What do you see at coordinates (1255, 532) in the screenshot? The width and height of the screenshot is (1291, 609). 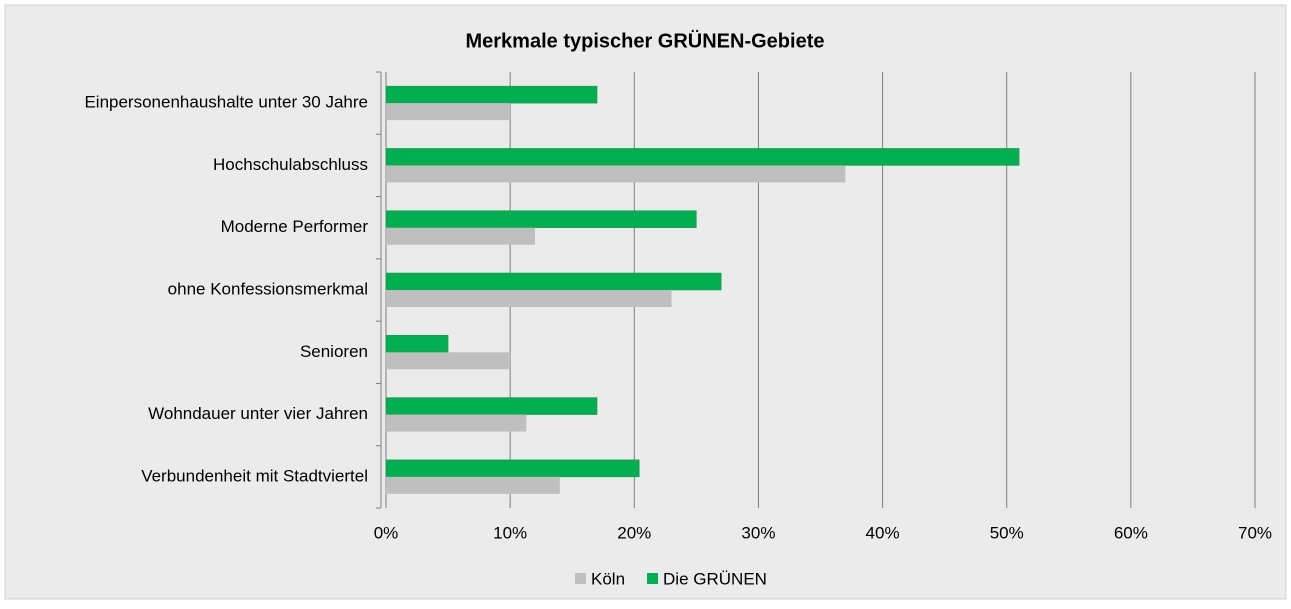 I see `x-tick-label: 70%` at bounding box center [1255, 532].